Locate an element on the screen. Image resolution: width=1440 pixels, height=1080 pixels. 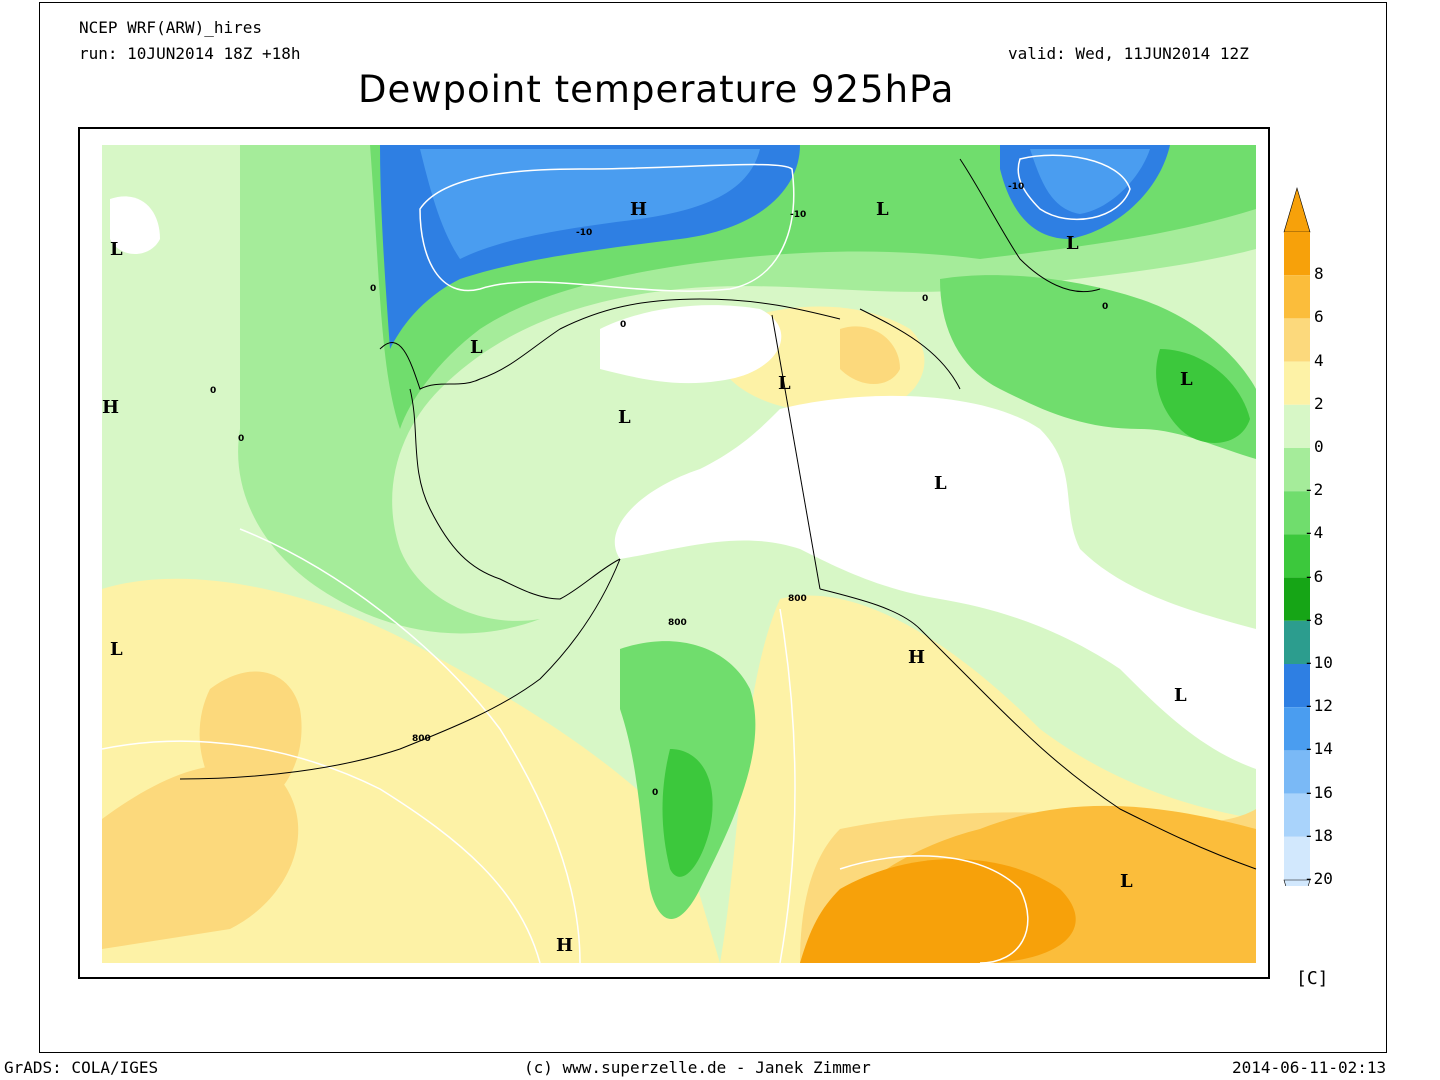
unit-label: [C] is located at coordinates (1312, 978).